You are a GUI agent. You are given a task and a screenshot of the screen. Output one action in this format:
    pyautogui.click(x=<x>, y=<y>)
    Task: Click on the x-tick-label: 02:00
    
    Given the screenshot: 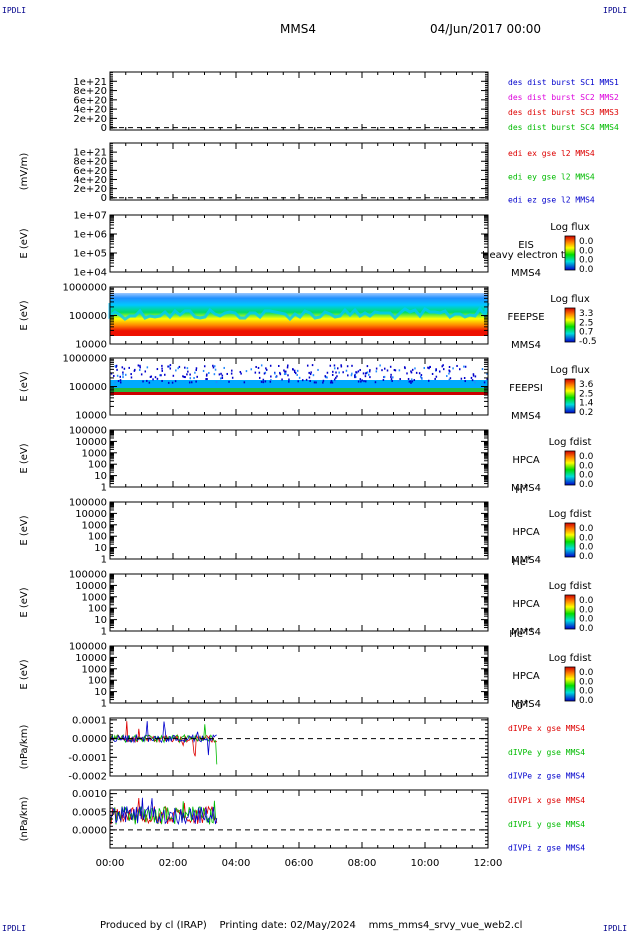 What is the action you would take?
    pyautogui.click(x=173, y=863)
    